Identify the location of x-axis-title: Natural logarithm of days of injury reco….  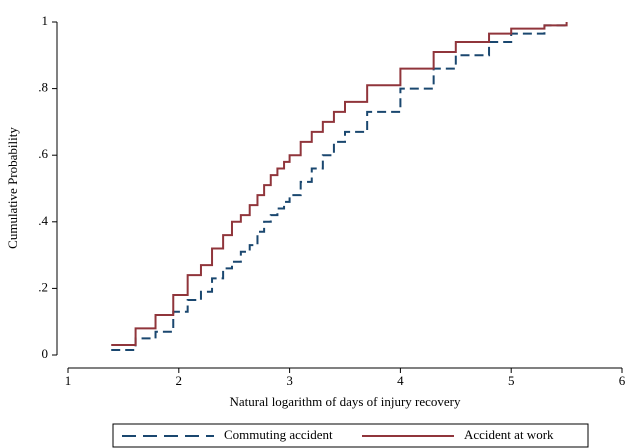
(345, 401).